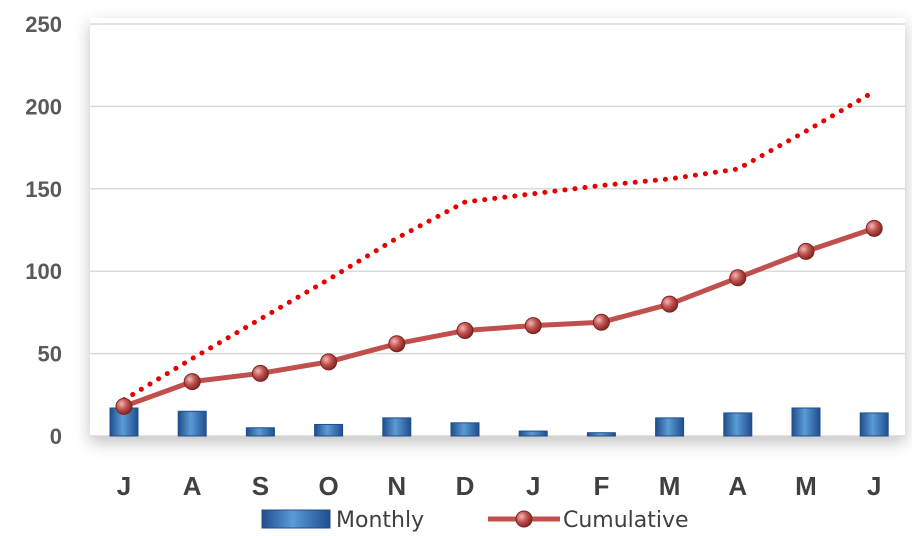 This screenshot has width=912, height=536. What do you see at coordinates (465, 486) in the screenshot?
I see `x-tick-label: D` at bounding box center [465, 486].